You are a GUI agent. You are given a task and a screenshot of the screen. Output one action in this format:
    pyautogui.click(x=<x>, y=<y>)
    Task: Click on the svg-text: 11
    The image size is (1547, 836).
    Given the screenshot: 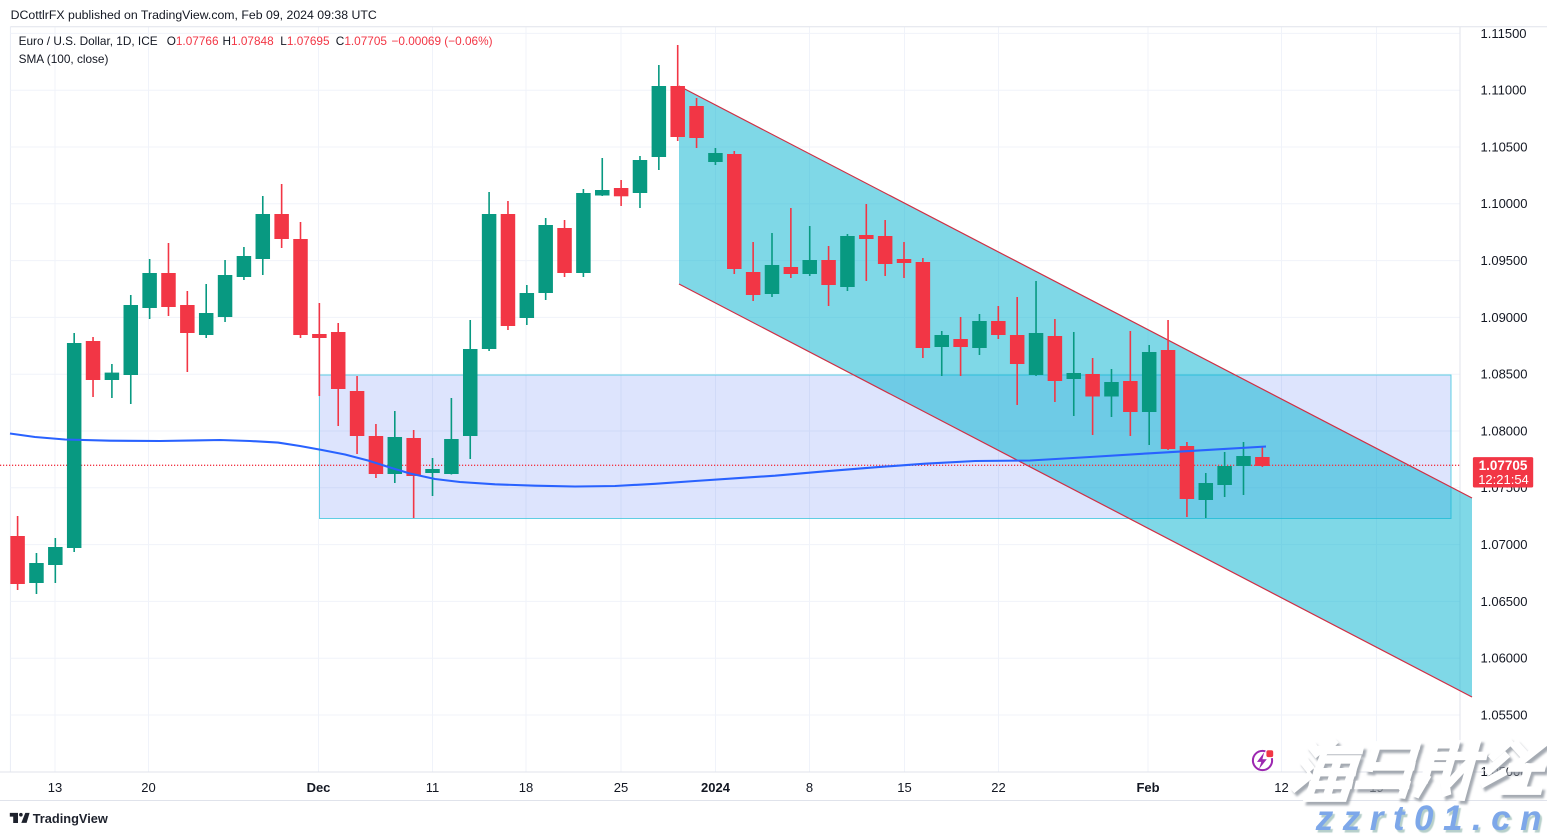 What is the action you would take?
    pyautogui.click(x=433, y=787)
    